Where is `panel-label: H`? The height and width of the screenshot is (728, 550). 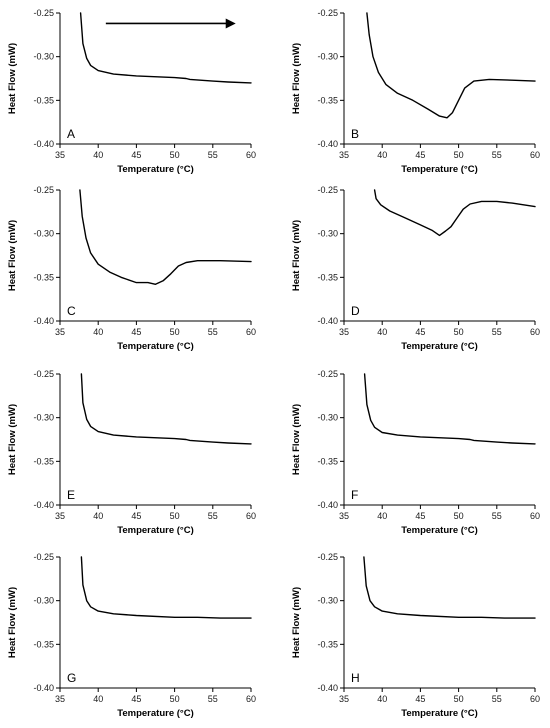
panel-label: H is located at coordinates (355, 678).